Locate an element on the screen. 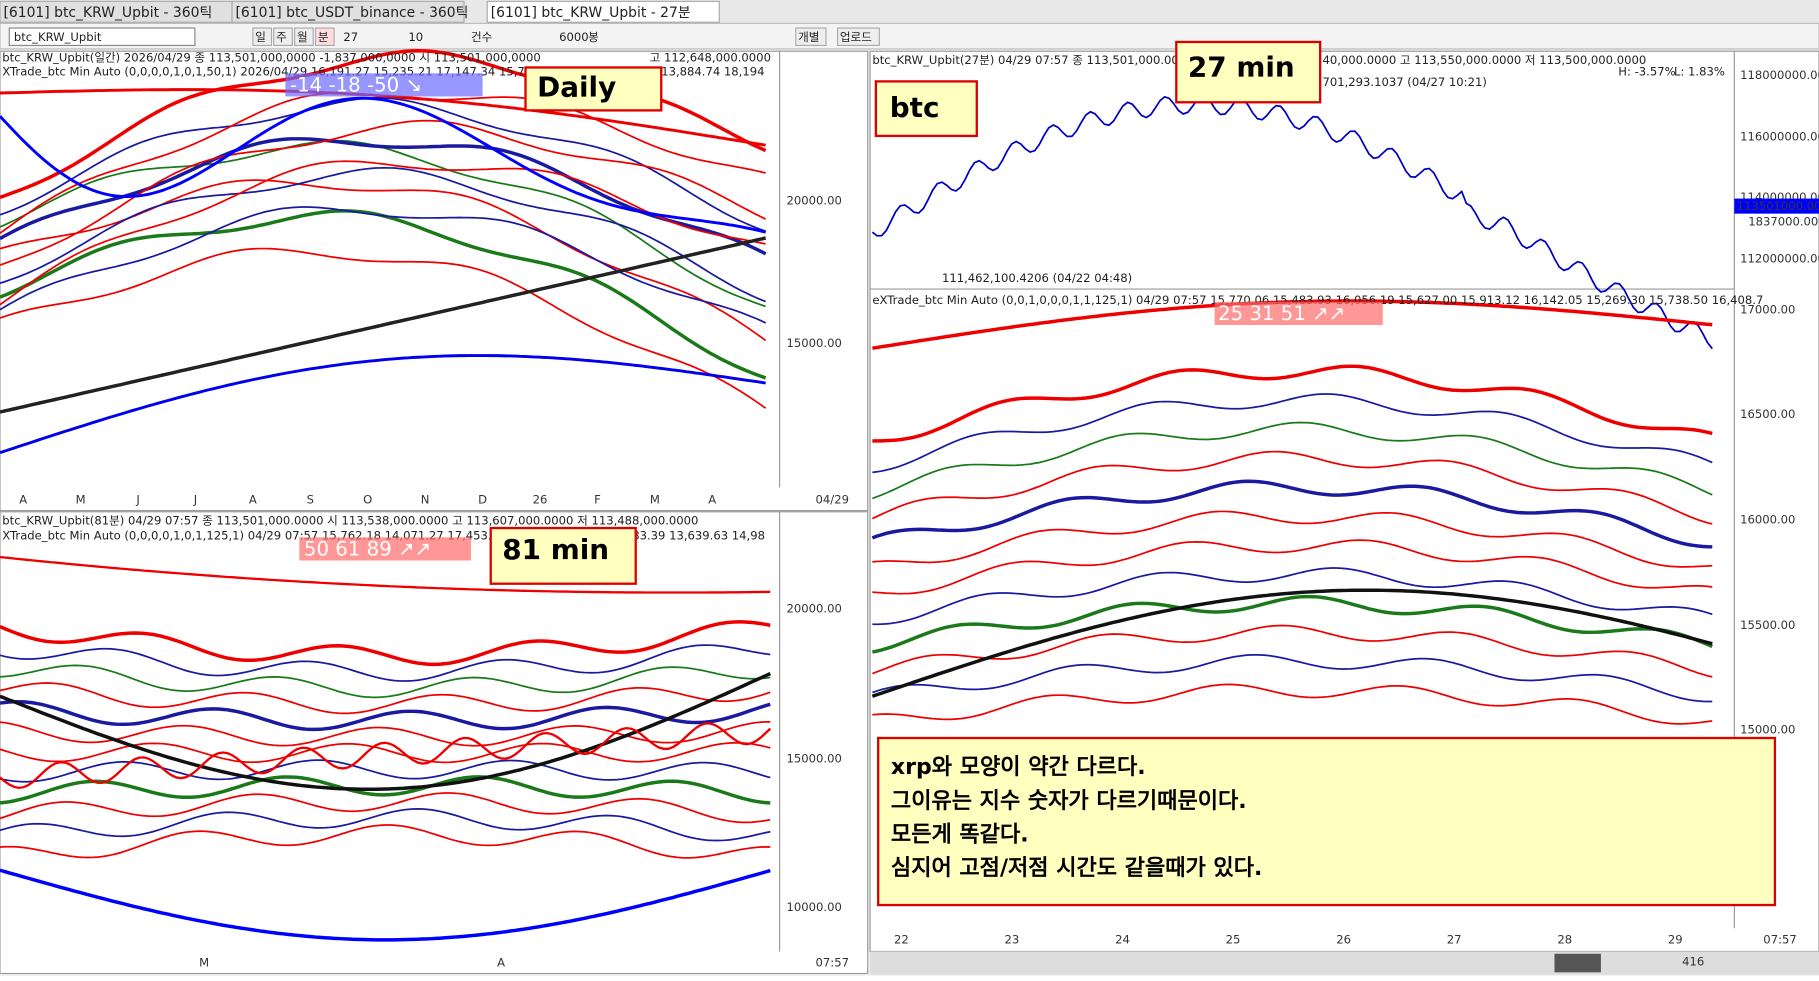 The width and height of the screenshot is (1819, 981). x-tick-label: 23 is located at coordinates (1012, 939).